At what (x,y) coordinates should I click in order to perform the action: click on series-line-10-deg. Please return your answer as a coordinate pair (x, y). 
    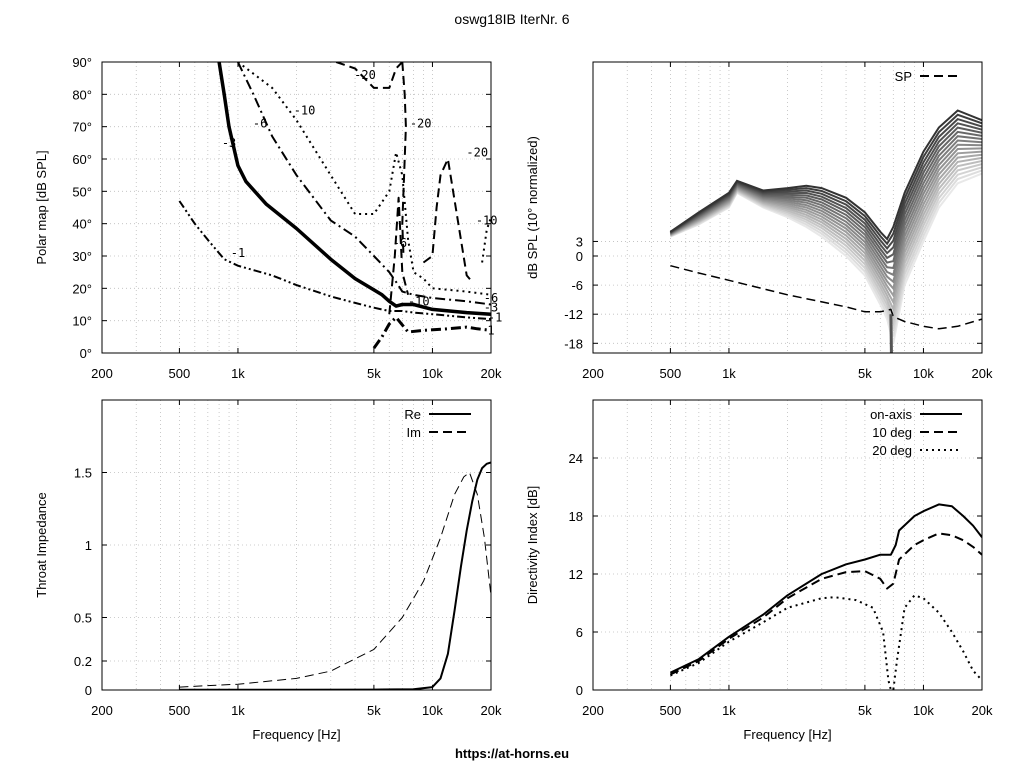
    Looking at the image, I should click on (825, 604).